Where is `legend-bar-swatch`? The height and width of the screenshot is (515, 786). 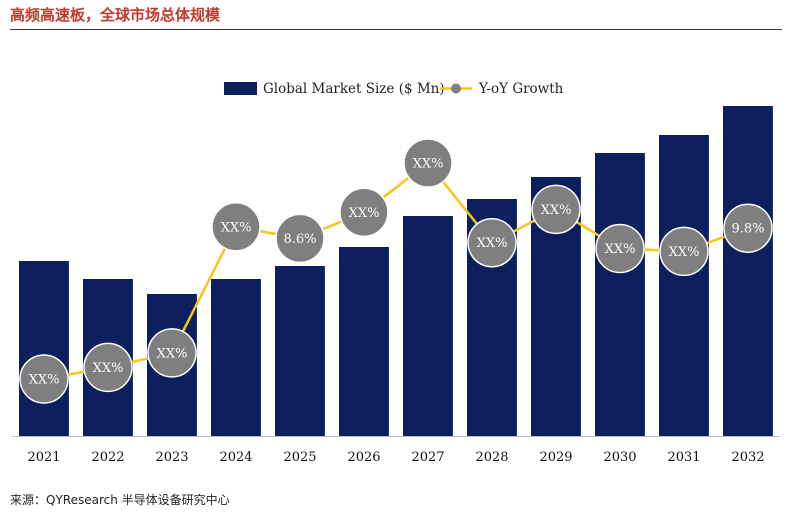
legend-bar-swatch is located at coordinates (240, 88).